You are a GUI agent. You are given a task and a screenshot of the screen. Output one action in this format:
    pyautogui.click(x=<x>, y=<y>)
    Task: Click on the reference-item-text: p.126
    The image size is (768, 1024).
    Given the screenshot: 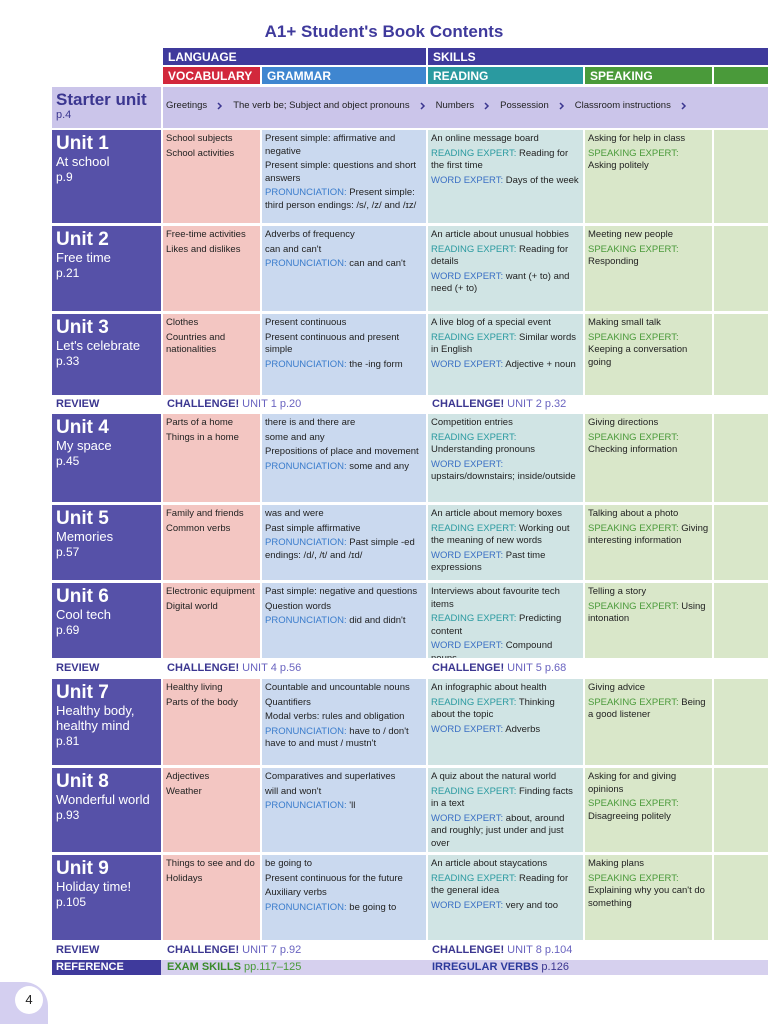 What is the action you would take?
    pyautogui.click(x=555, y=967)
    